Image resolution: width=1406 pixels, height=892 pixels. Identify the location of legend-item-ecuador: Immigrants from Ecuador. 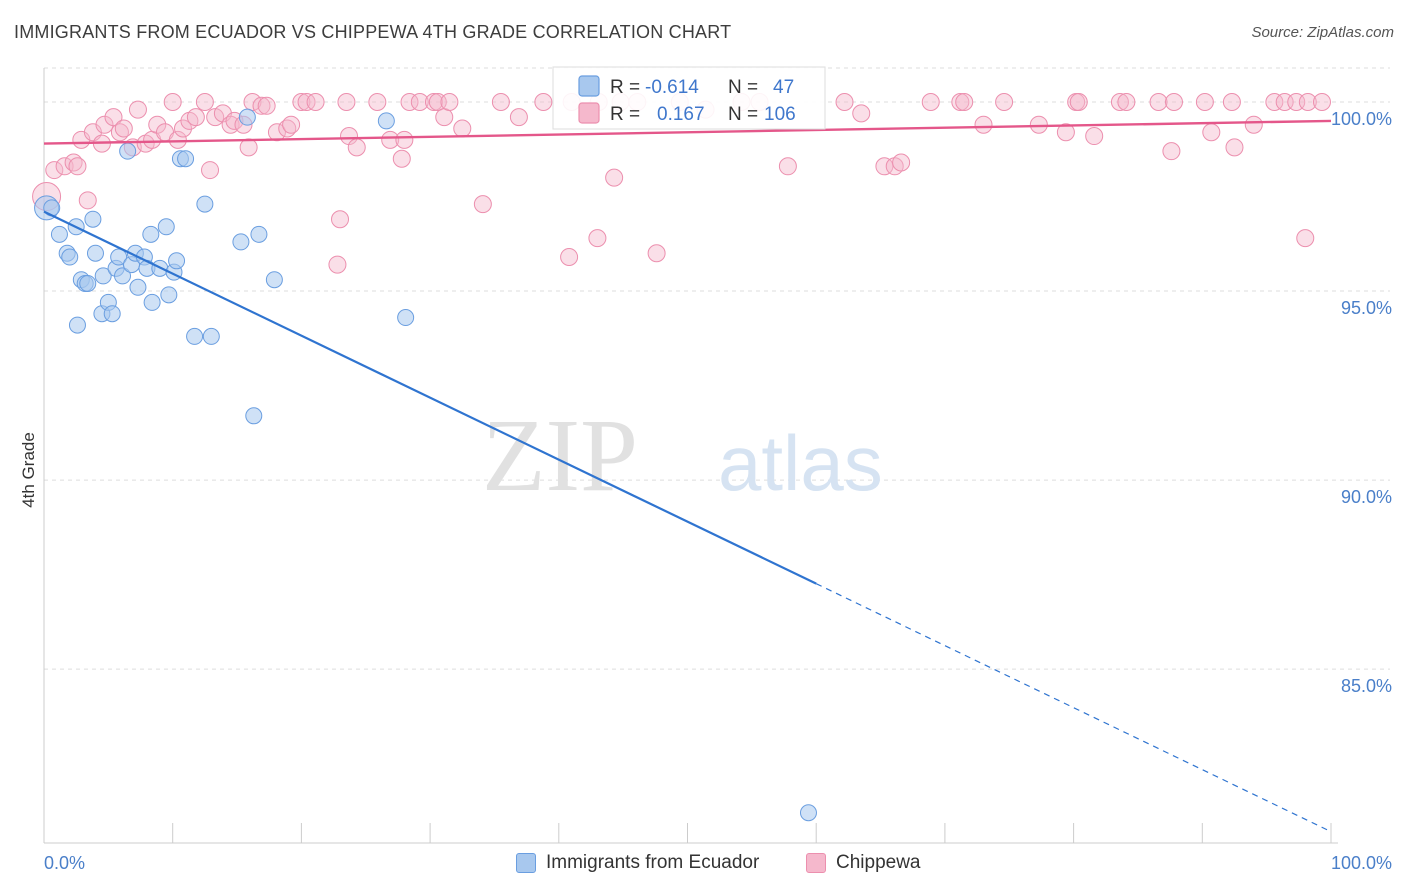
(637, 863).